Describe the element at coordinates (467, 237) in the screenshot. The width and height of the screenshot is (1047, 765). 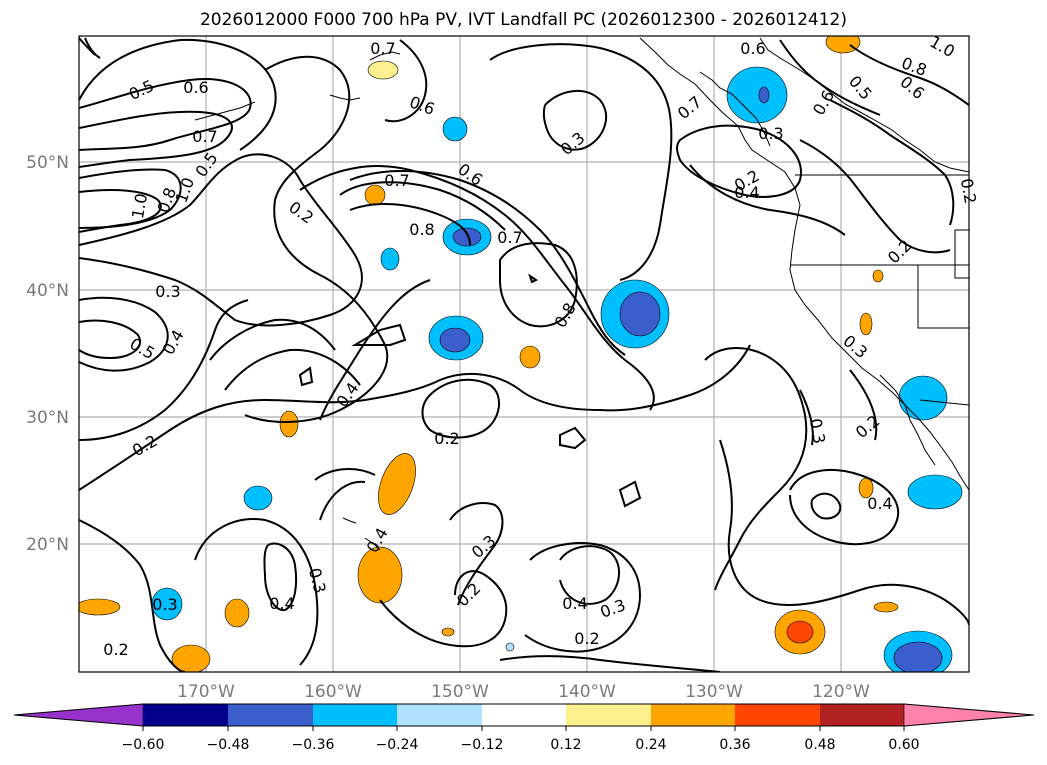
I see `shade-neg-3-core` at that location.